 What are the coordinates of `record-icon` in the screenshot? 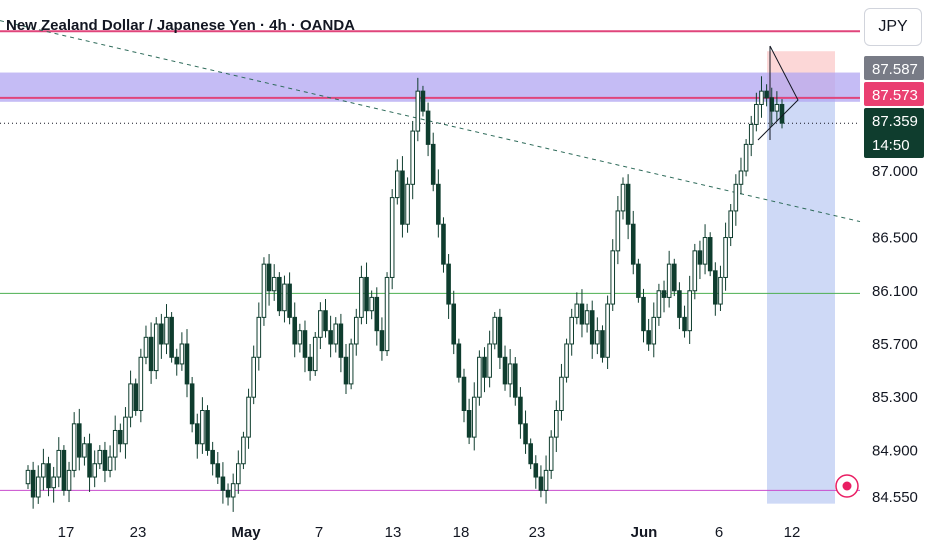 It's located at (847, 486).